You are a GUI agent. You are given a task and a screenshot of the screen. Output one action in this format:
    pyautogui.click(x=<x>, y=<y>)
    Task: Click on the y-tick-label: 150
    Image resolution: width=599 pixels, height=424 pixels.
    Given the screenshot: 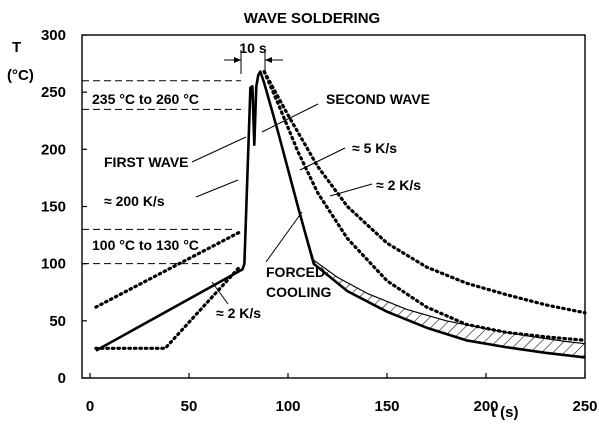 What is the action you would take?
    pyautogui.click(x=53, y=207)
    